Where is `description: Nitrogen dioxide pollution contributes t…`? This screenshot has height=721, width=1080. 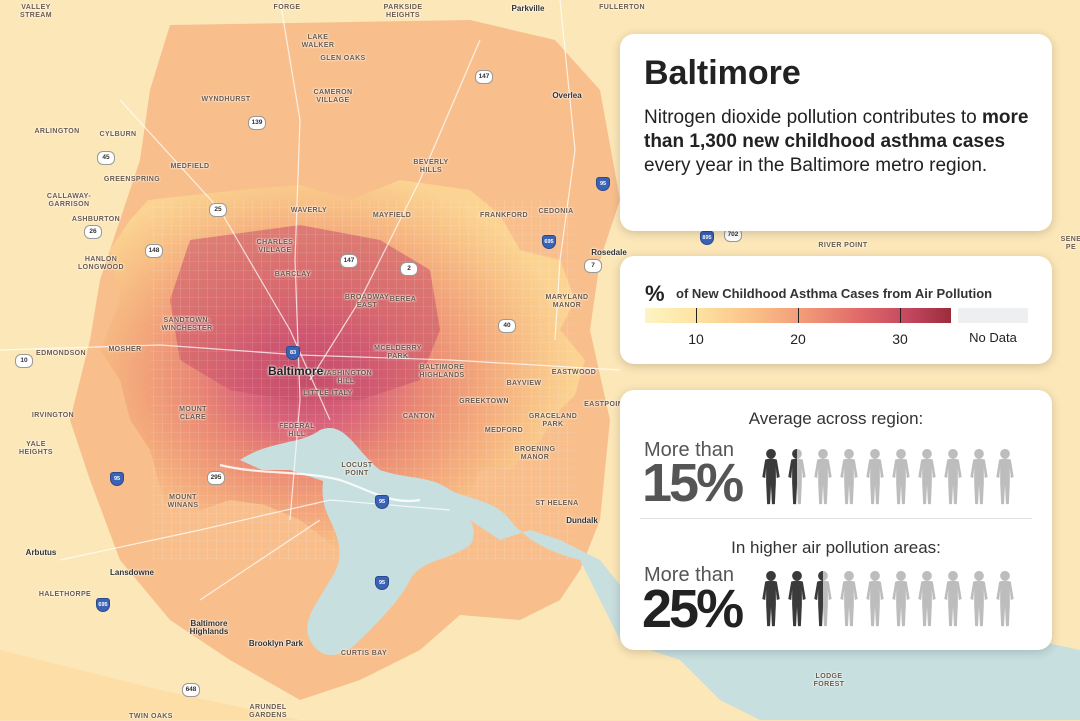 description: Nitrogen dioxide pollution contributes t… is located at coordinates (836, 141).